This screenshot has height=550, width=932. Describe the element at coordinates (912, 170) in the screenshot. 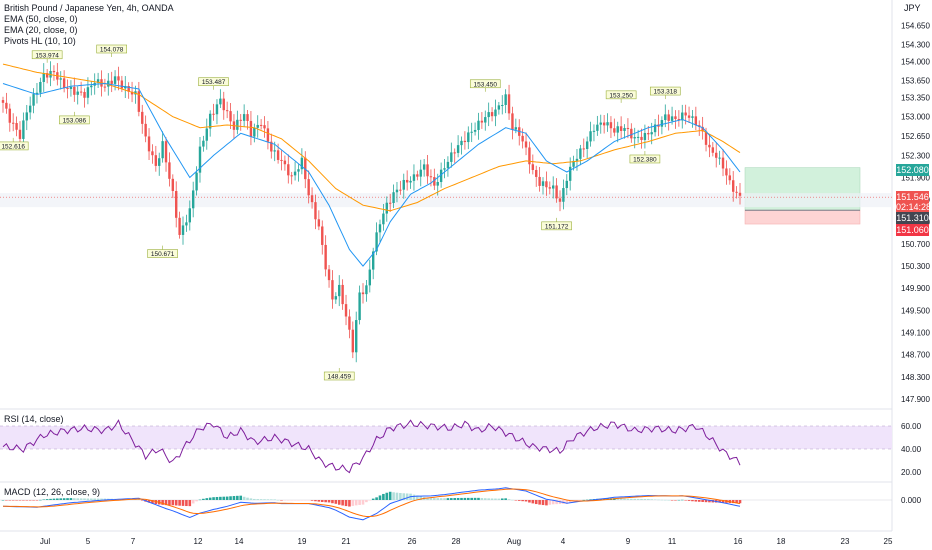

I see `target-price-tag: 152.080` at that location.